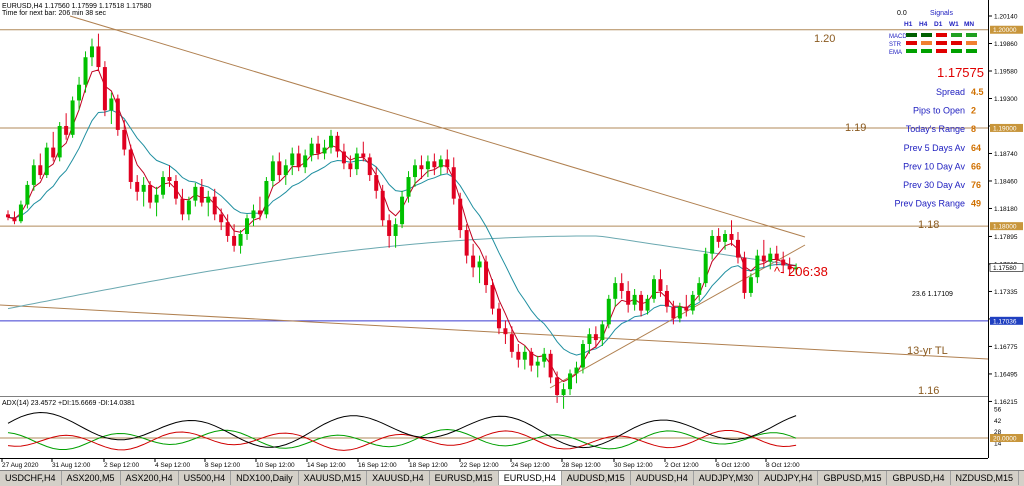 The image size is (1024, 486). I want to click on time-tick-label: 2 Oct 12:00, so click(682, 465).